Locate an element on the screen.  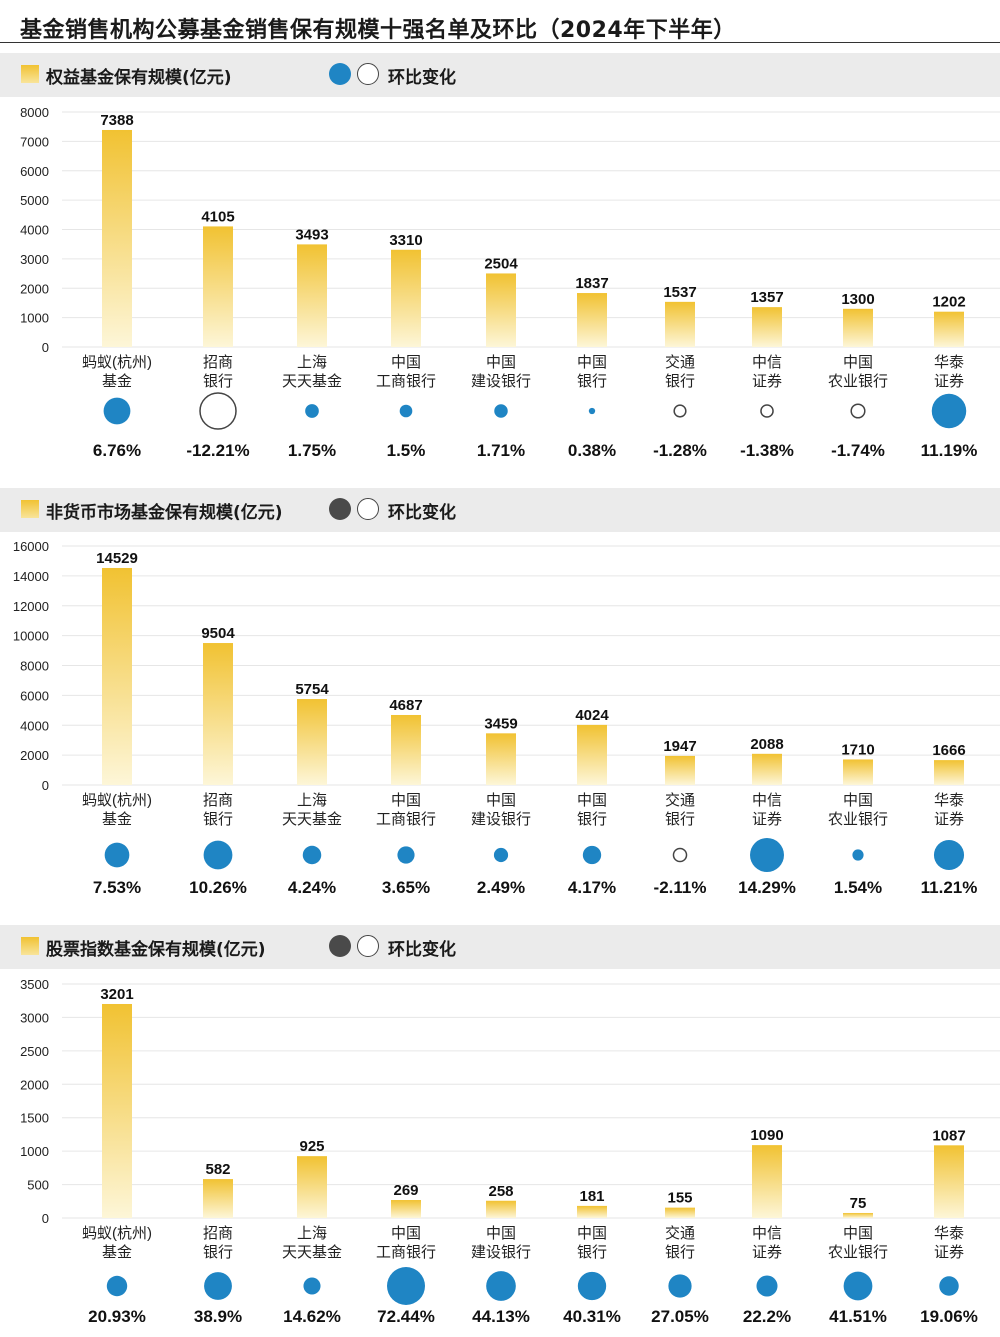
change-percent-label: 1.5% is located at coordinates (406, 450).